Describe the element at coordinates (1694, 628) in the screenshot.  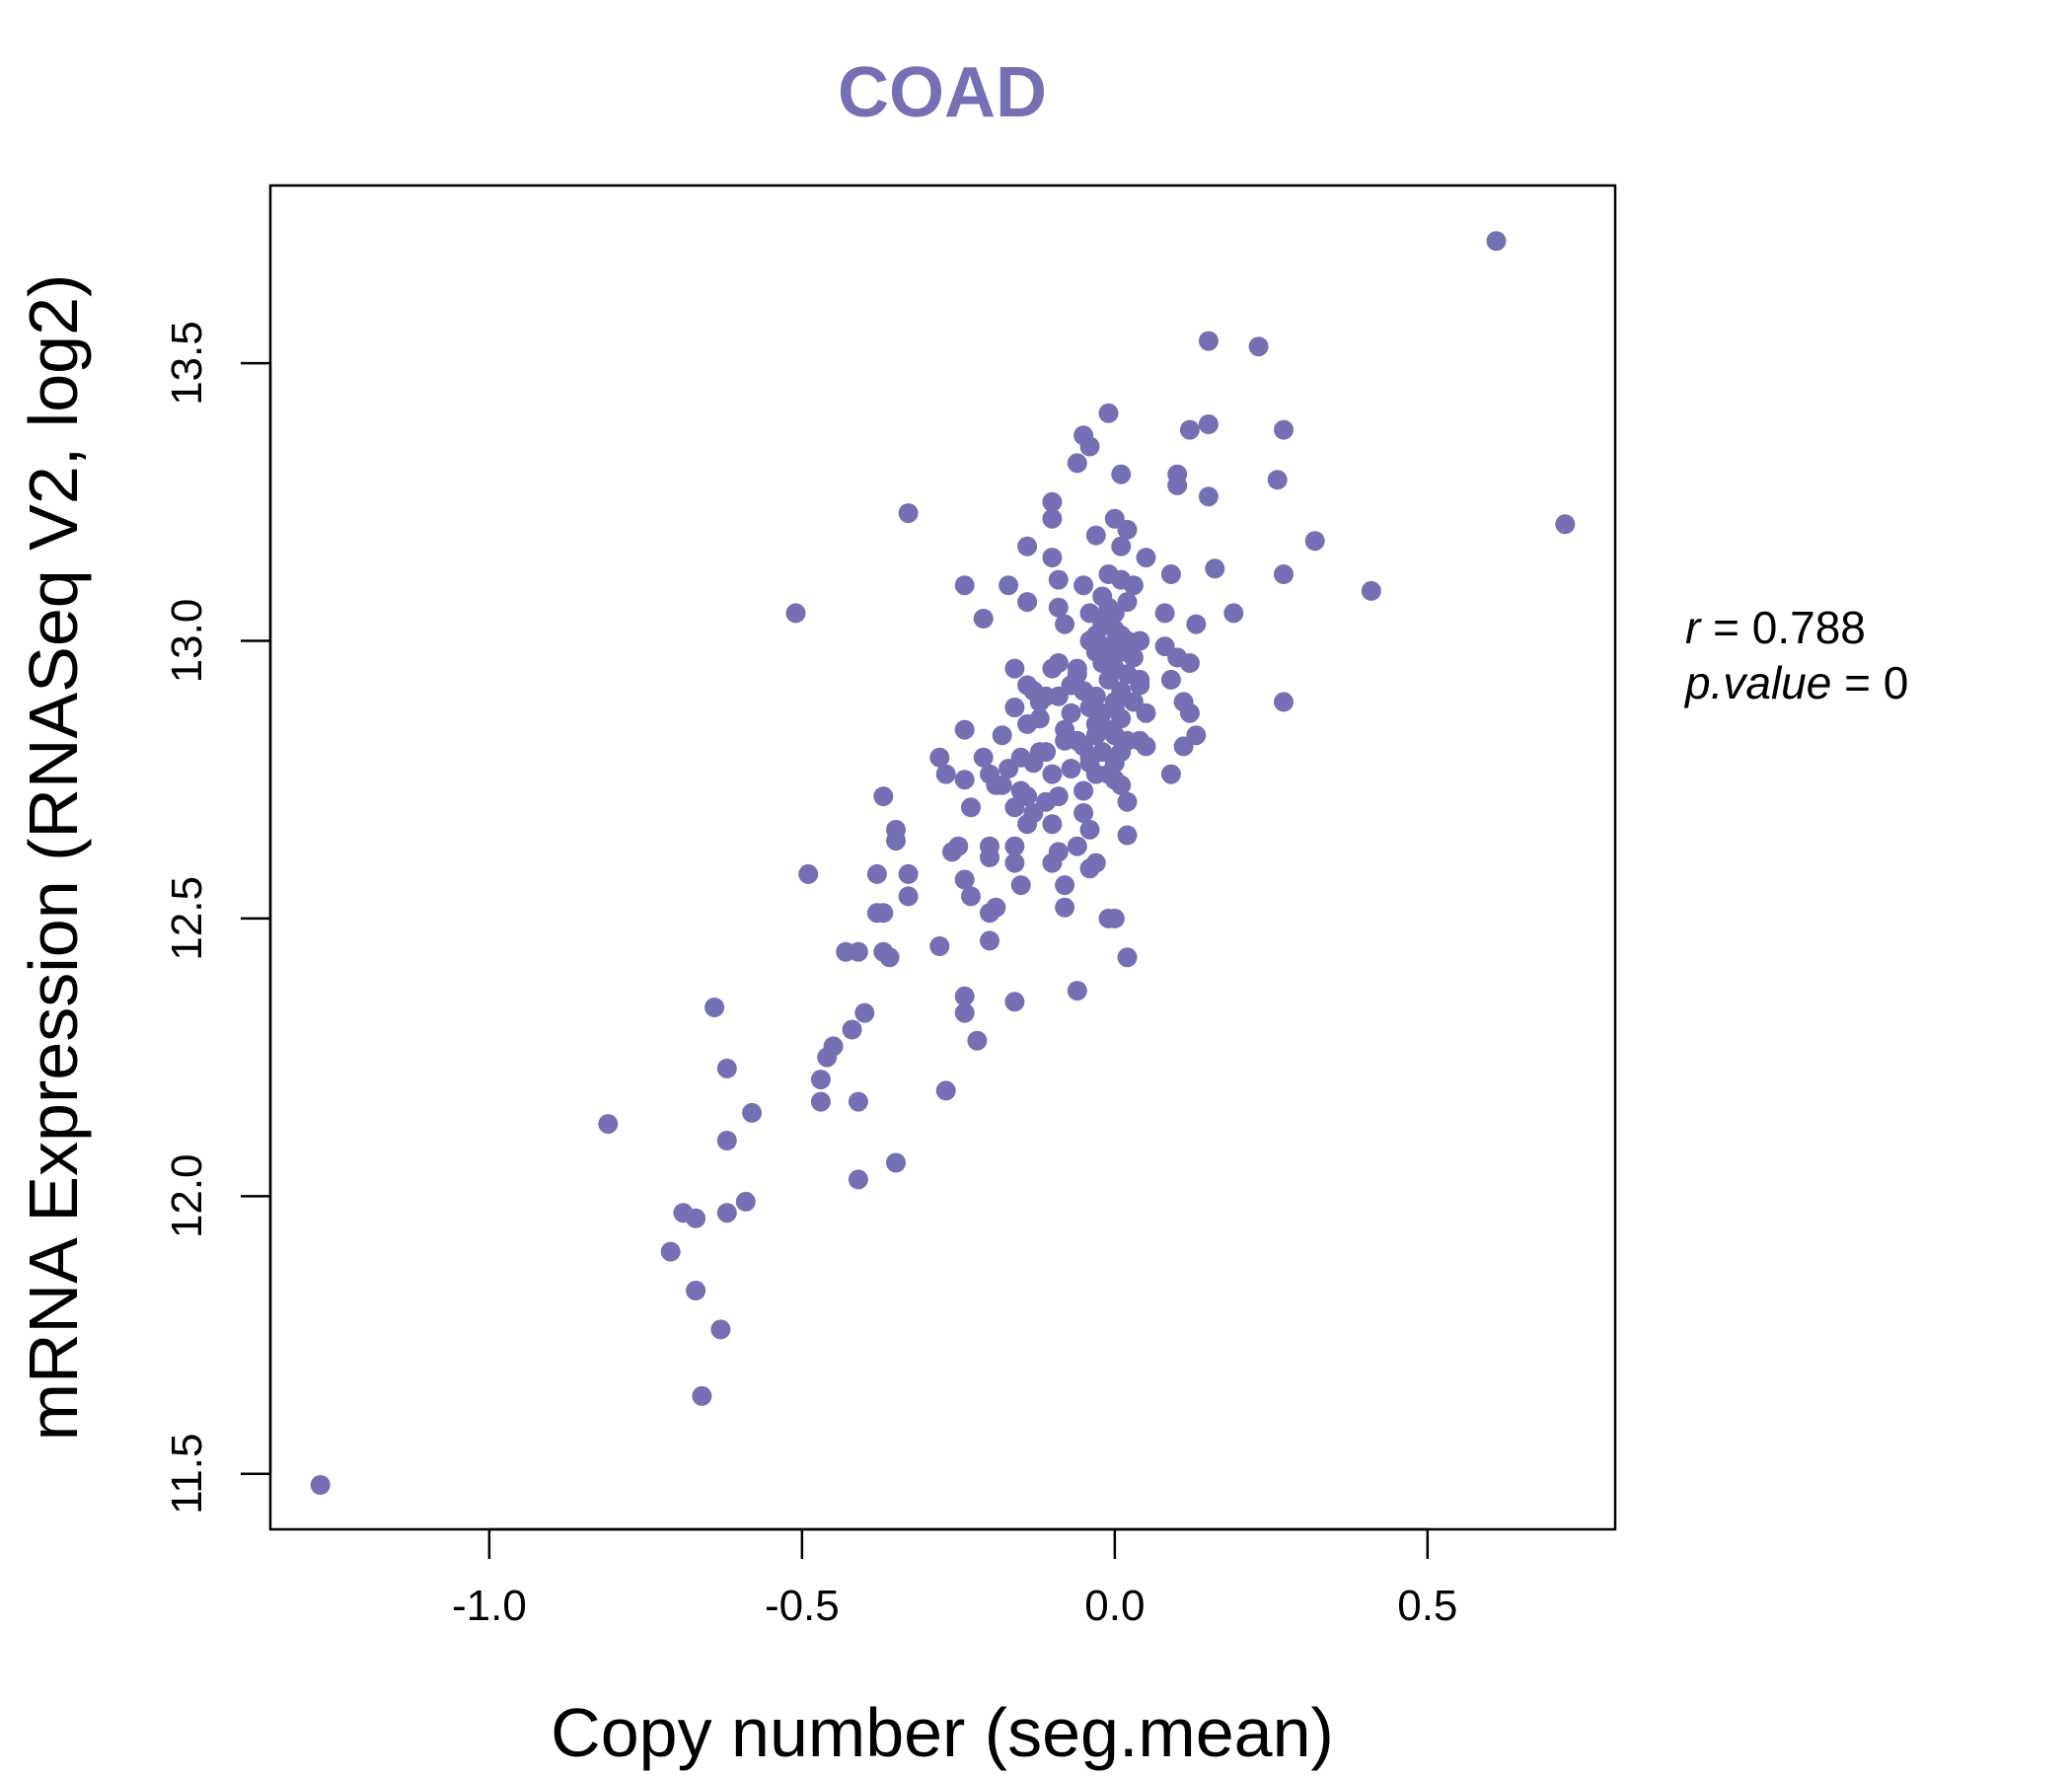
I see `r-label: r` at that location.